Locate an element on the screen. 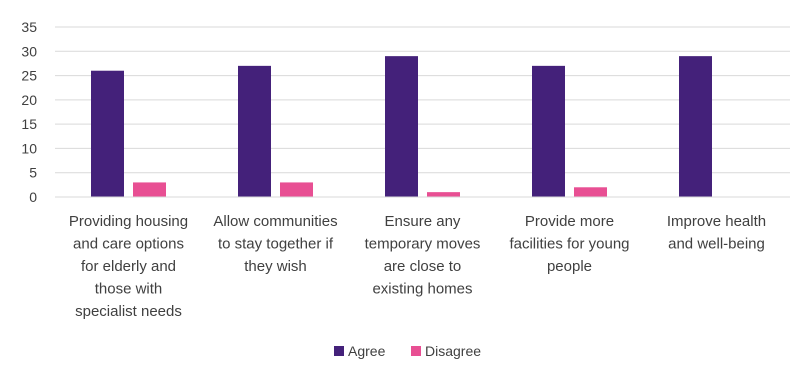 Image resolution: width=798 pixels, height=366 pixels. x-tick-label-line: they wish is located at coordinates (275, 266).